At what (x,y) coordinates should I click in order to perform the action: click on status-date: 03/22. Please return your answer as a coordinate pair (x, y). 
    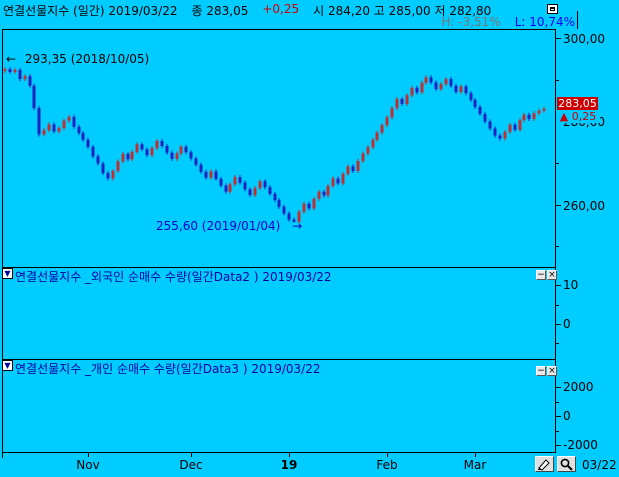
    Looking at the image, I should click on (599, 465).